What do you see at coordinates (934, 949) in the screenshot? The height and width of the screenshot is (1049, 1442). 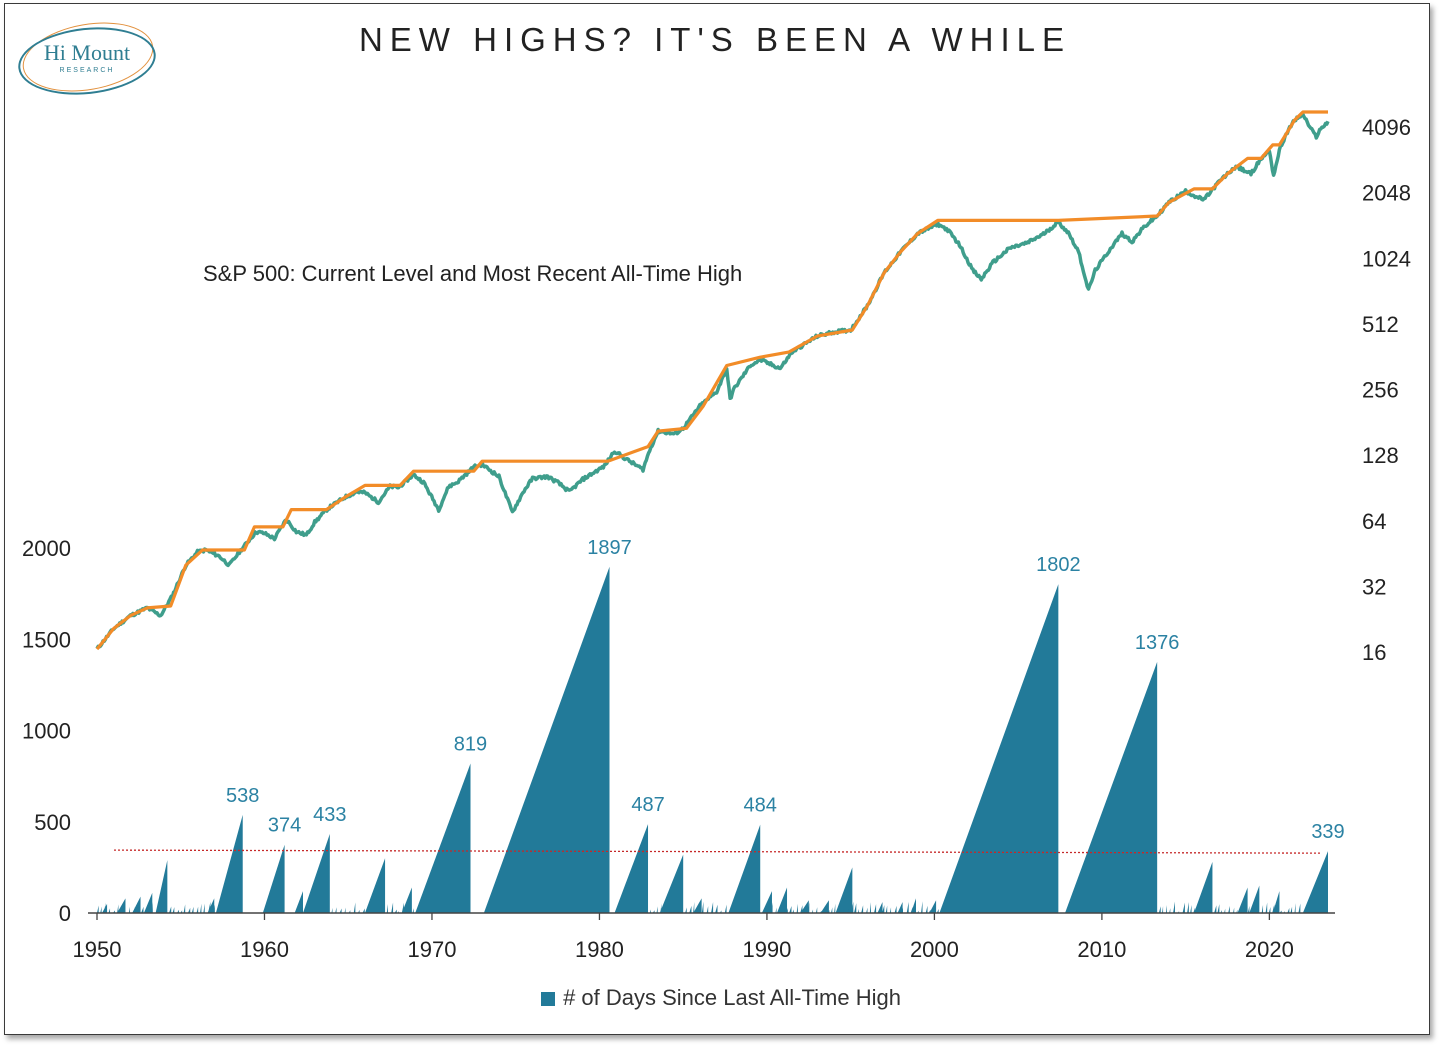 I see `x-tick-2000: 2000` at bounding box center [934, 949].